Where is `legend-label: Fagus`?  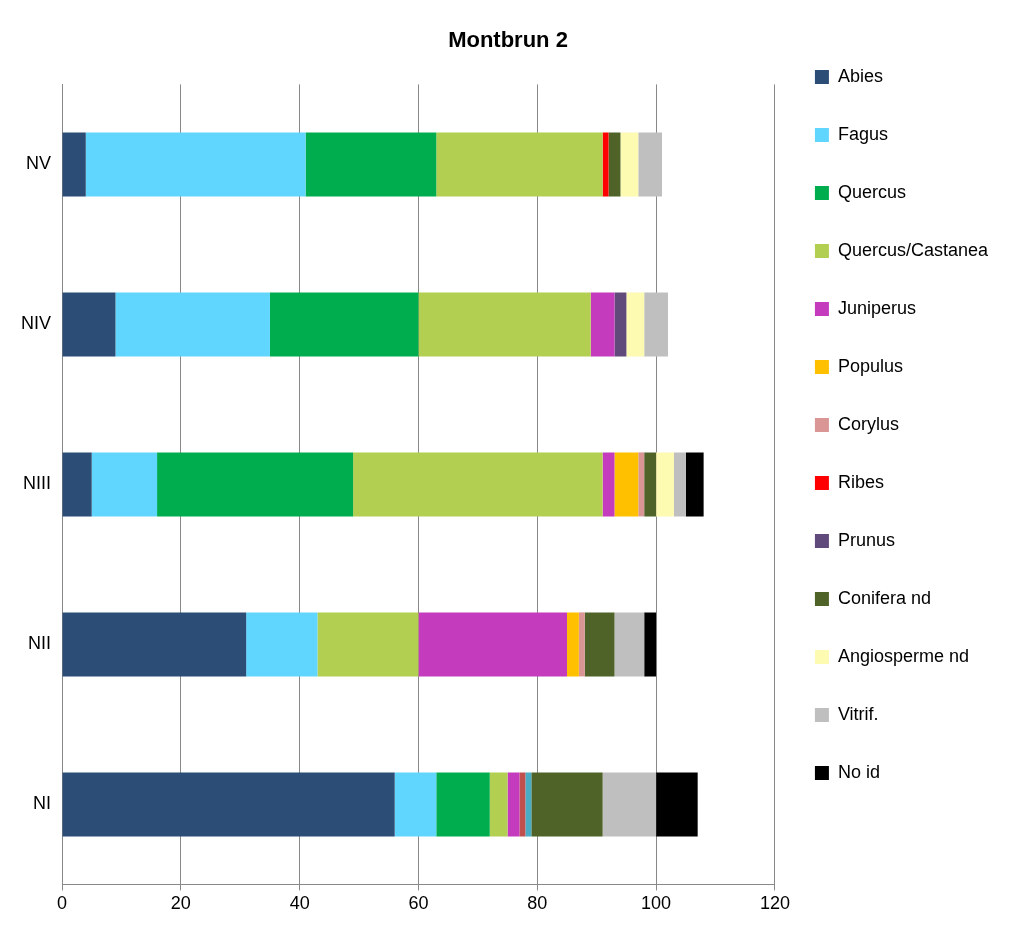 legend-label: Fagus is located at coordinates (862, 133).